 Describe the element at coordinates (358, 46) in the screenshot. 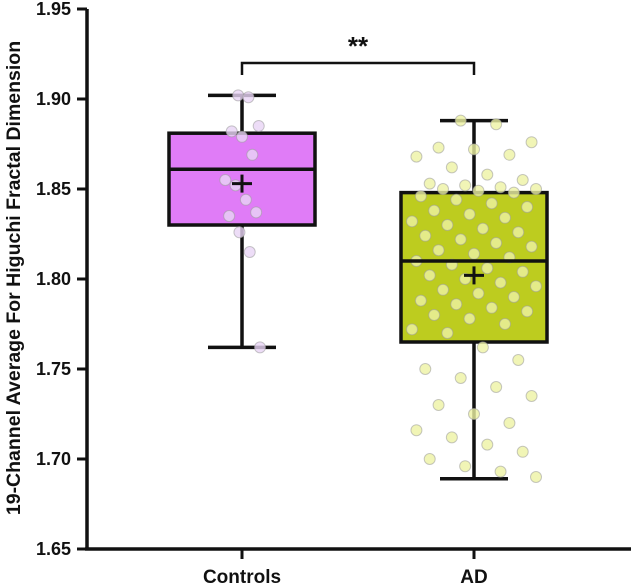

I see `significance-label: **` at that location.